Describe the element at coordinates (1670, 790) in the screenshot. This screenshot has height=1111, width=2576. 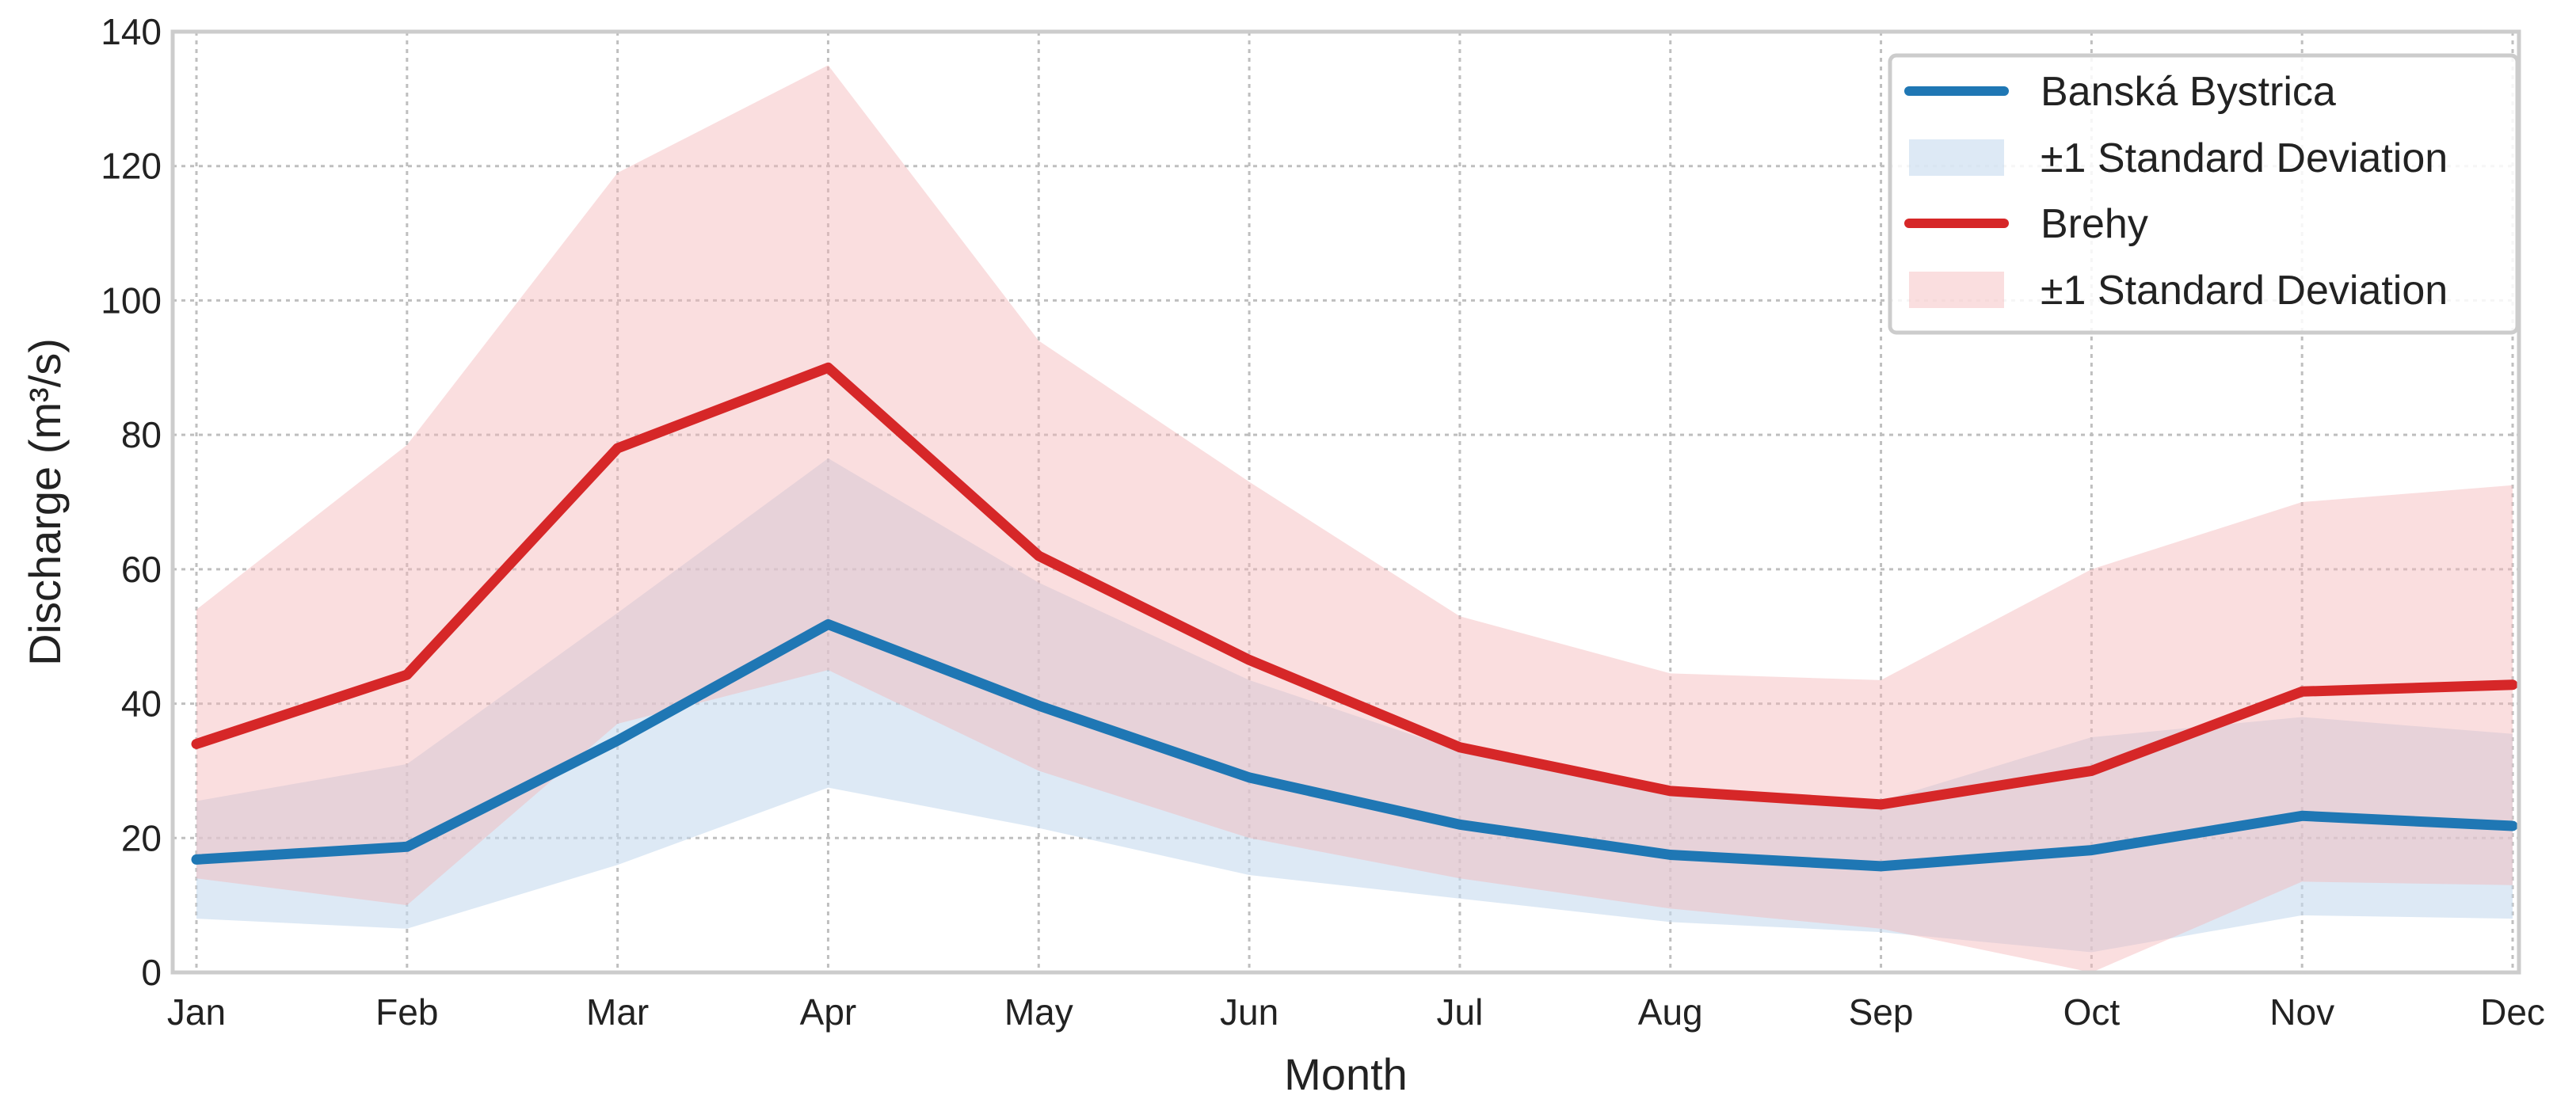
I see `point-brehy-aug` at that location.